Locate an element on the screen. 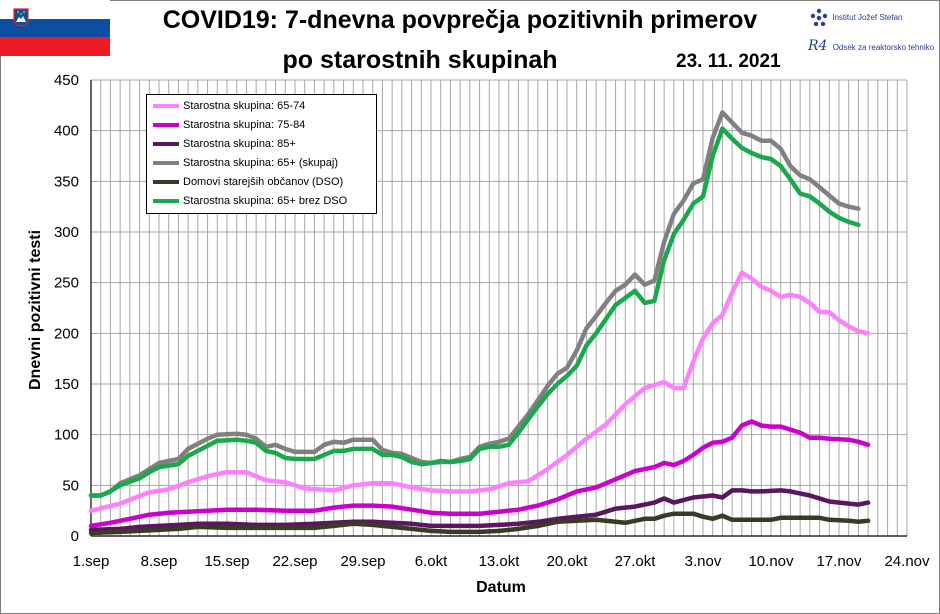 Image resolution: width=940 pixels, height=614 pixels. legend-label: Starostna skupina: 65+ (skupaj) is located at coordinates (261, 163).